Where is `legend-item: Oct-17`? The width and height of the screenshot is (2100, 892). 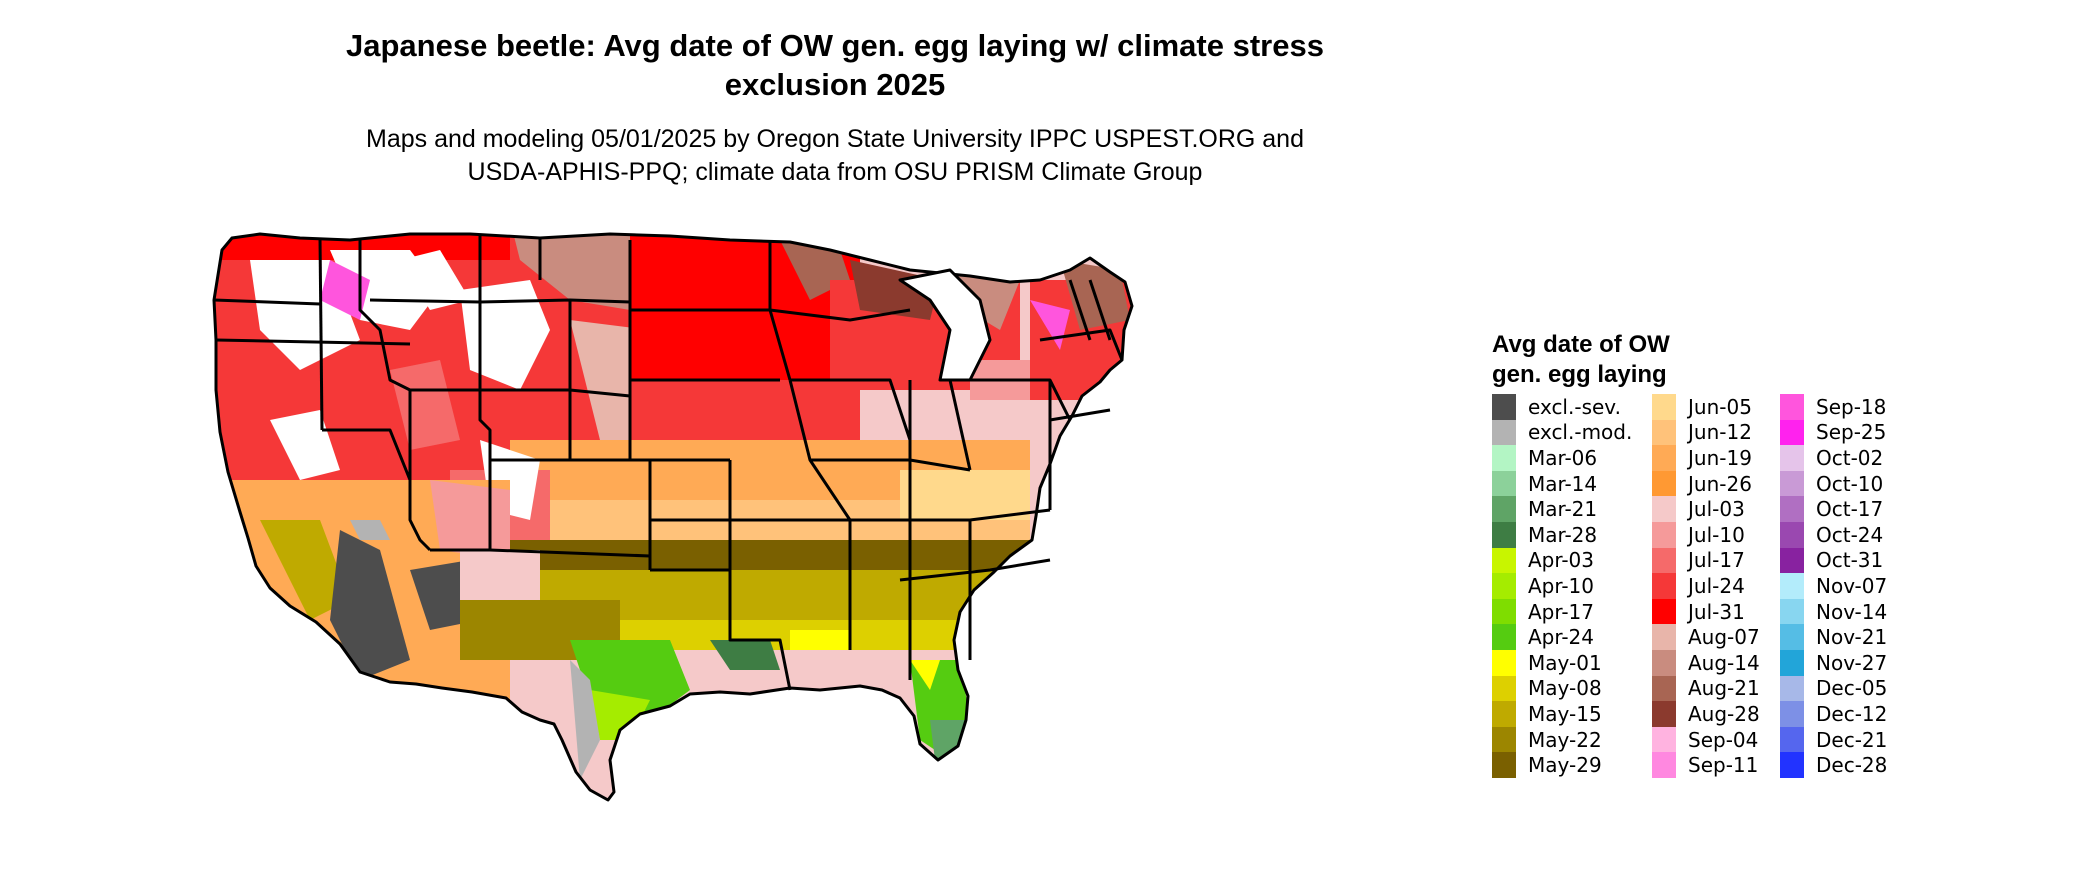
legend-item: Oct-17 is located at coordinates (1833, 509).